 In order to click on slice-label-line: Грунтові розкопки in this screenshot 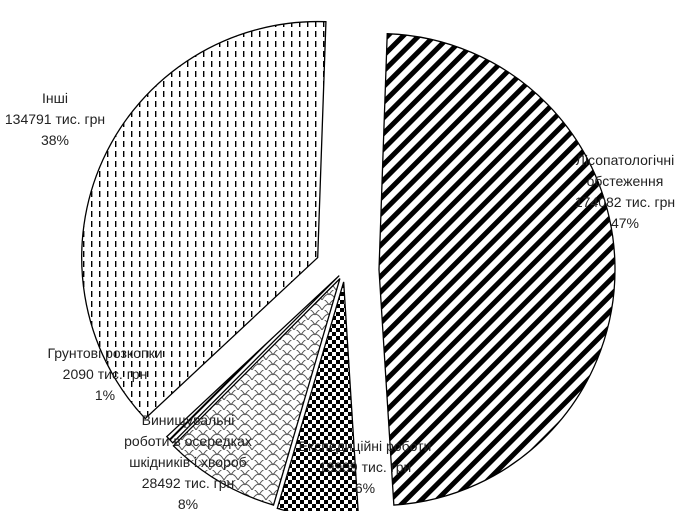, I will do `click(104, 353)`.